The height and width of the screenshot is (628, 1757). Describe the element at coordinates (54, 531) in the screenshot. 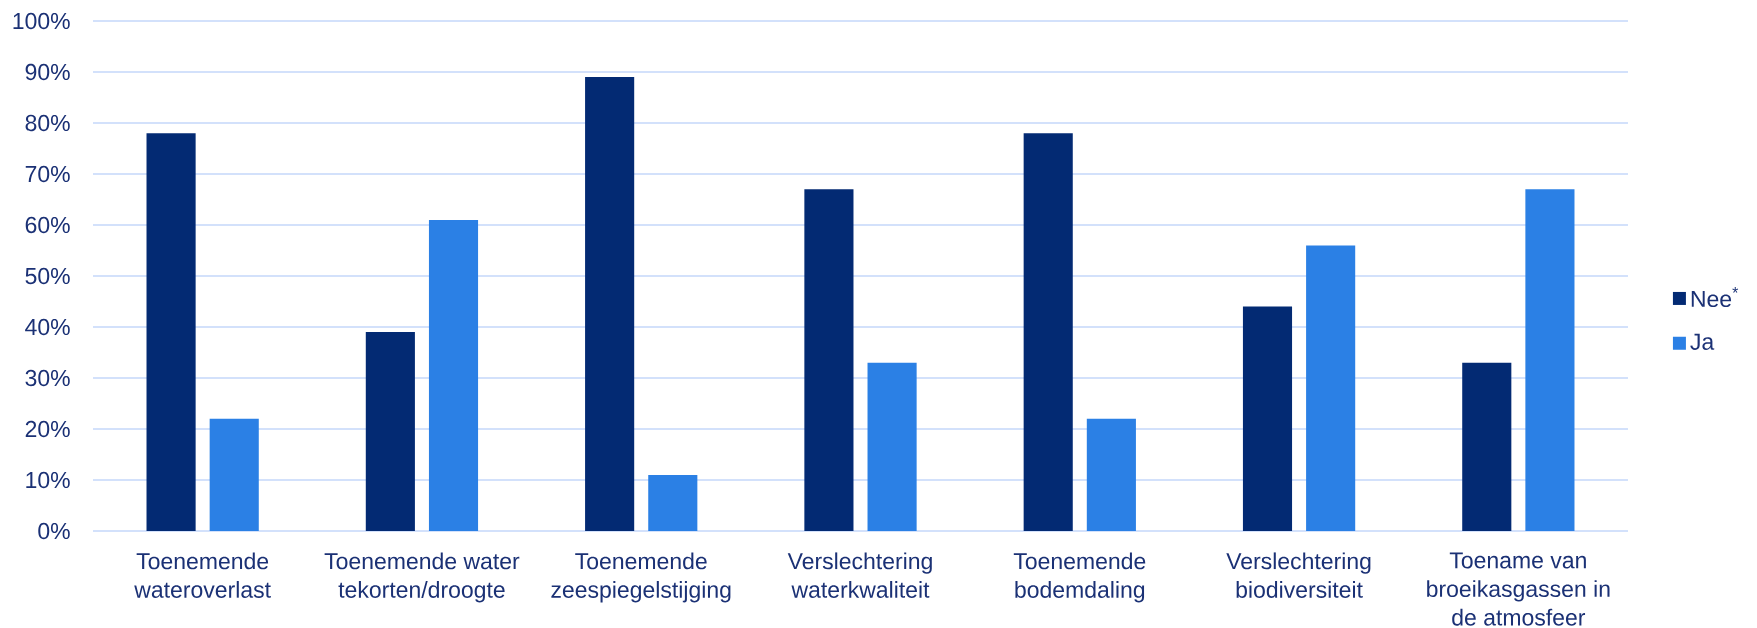

I see `y-tick-label: 0%` at that location.